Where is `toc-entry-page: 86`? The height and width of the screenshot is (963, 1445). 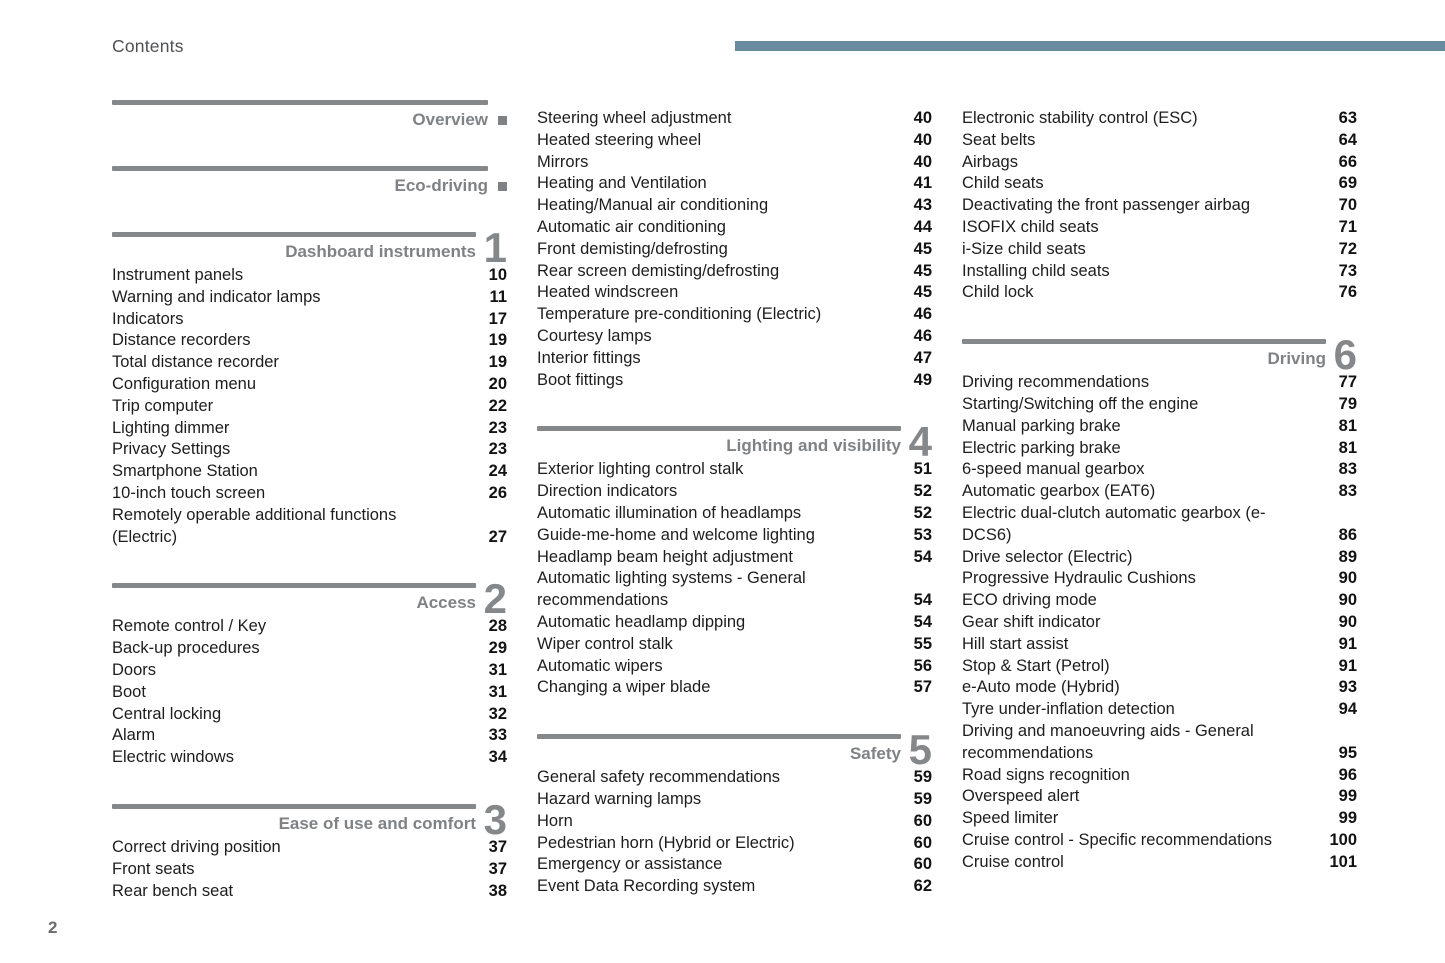
toc-entry-page: 86 is located at coordinates (1347, 534).